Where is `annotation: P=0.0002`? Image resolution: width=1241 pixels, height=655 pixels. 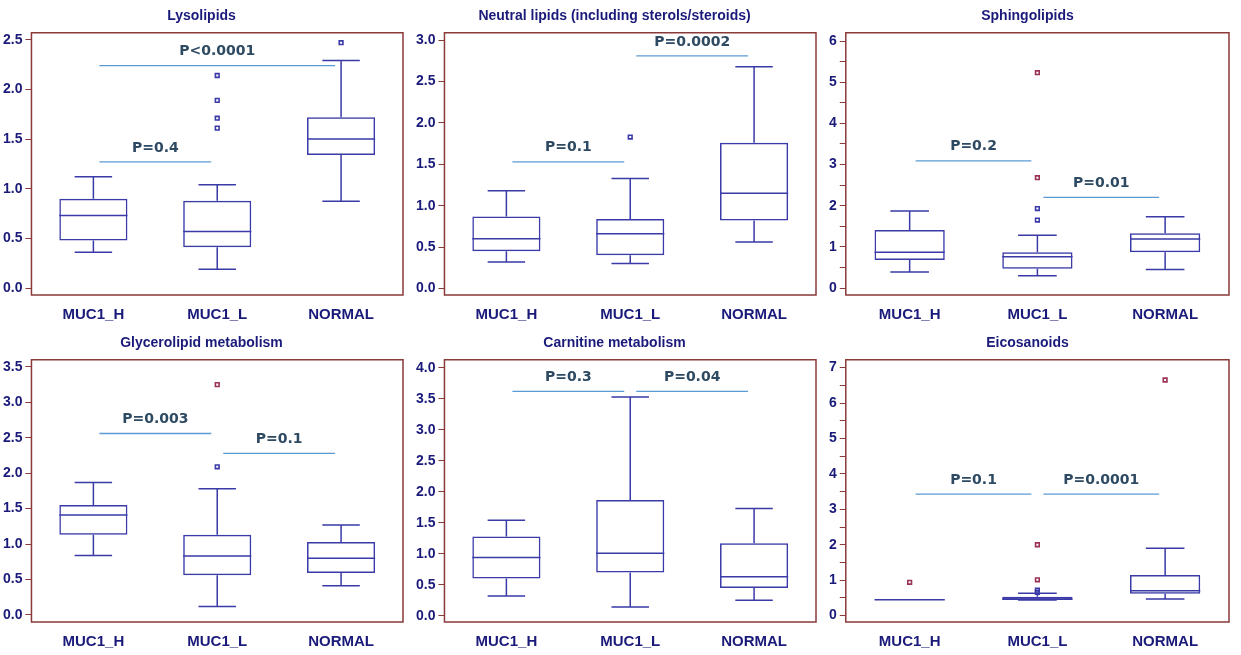
annotation: P=0.0002 is located at coordinates (692, 40).